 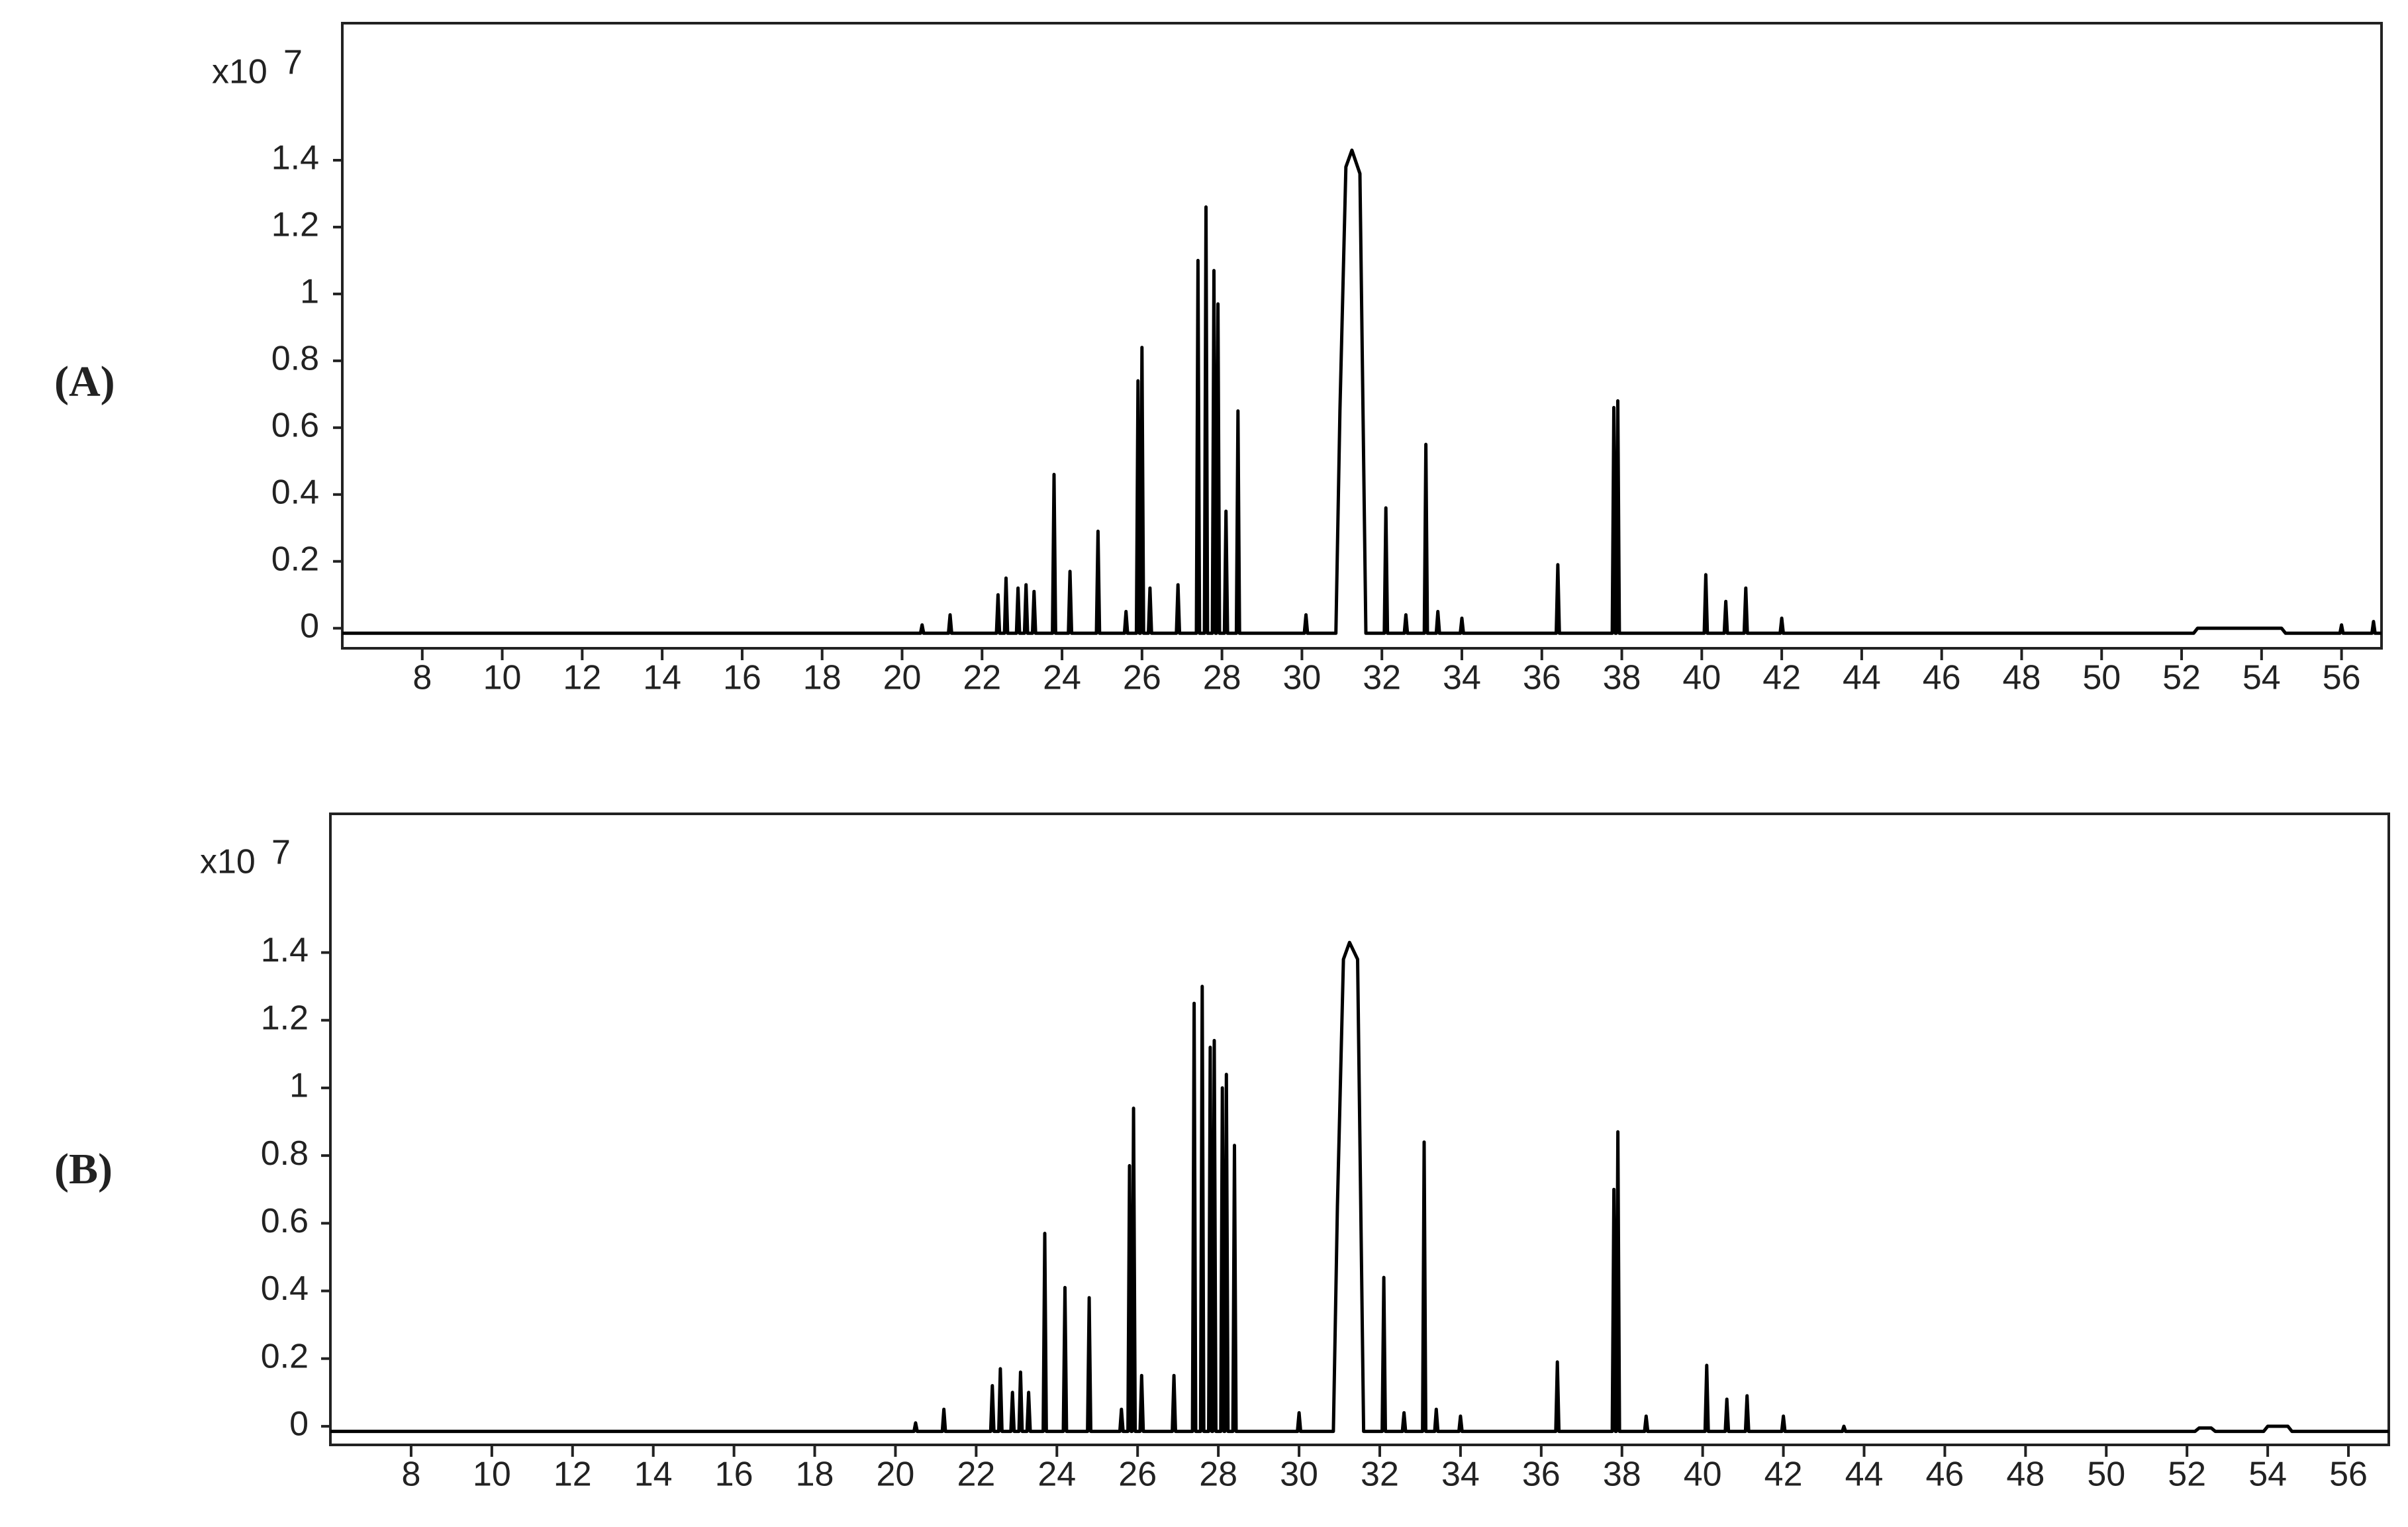 I want to click on panel-label: (B), so click(x=83, y=1169).